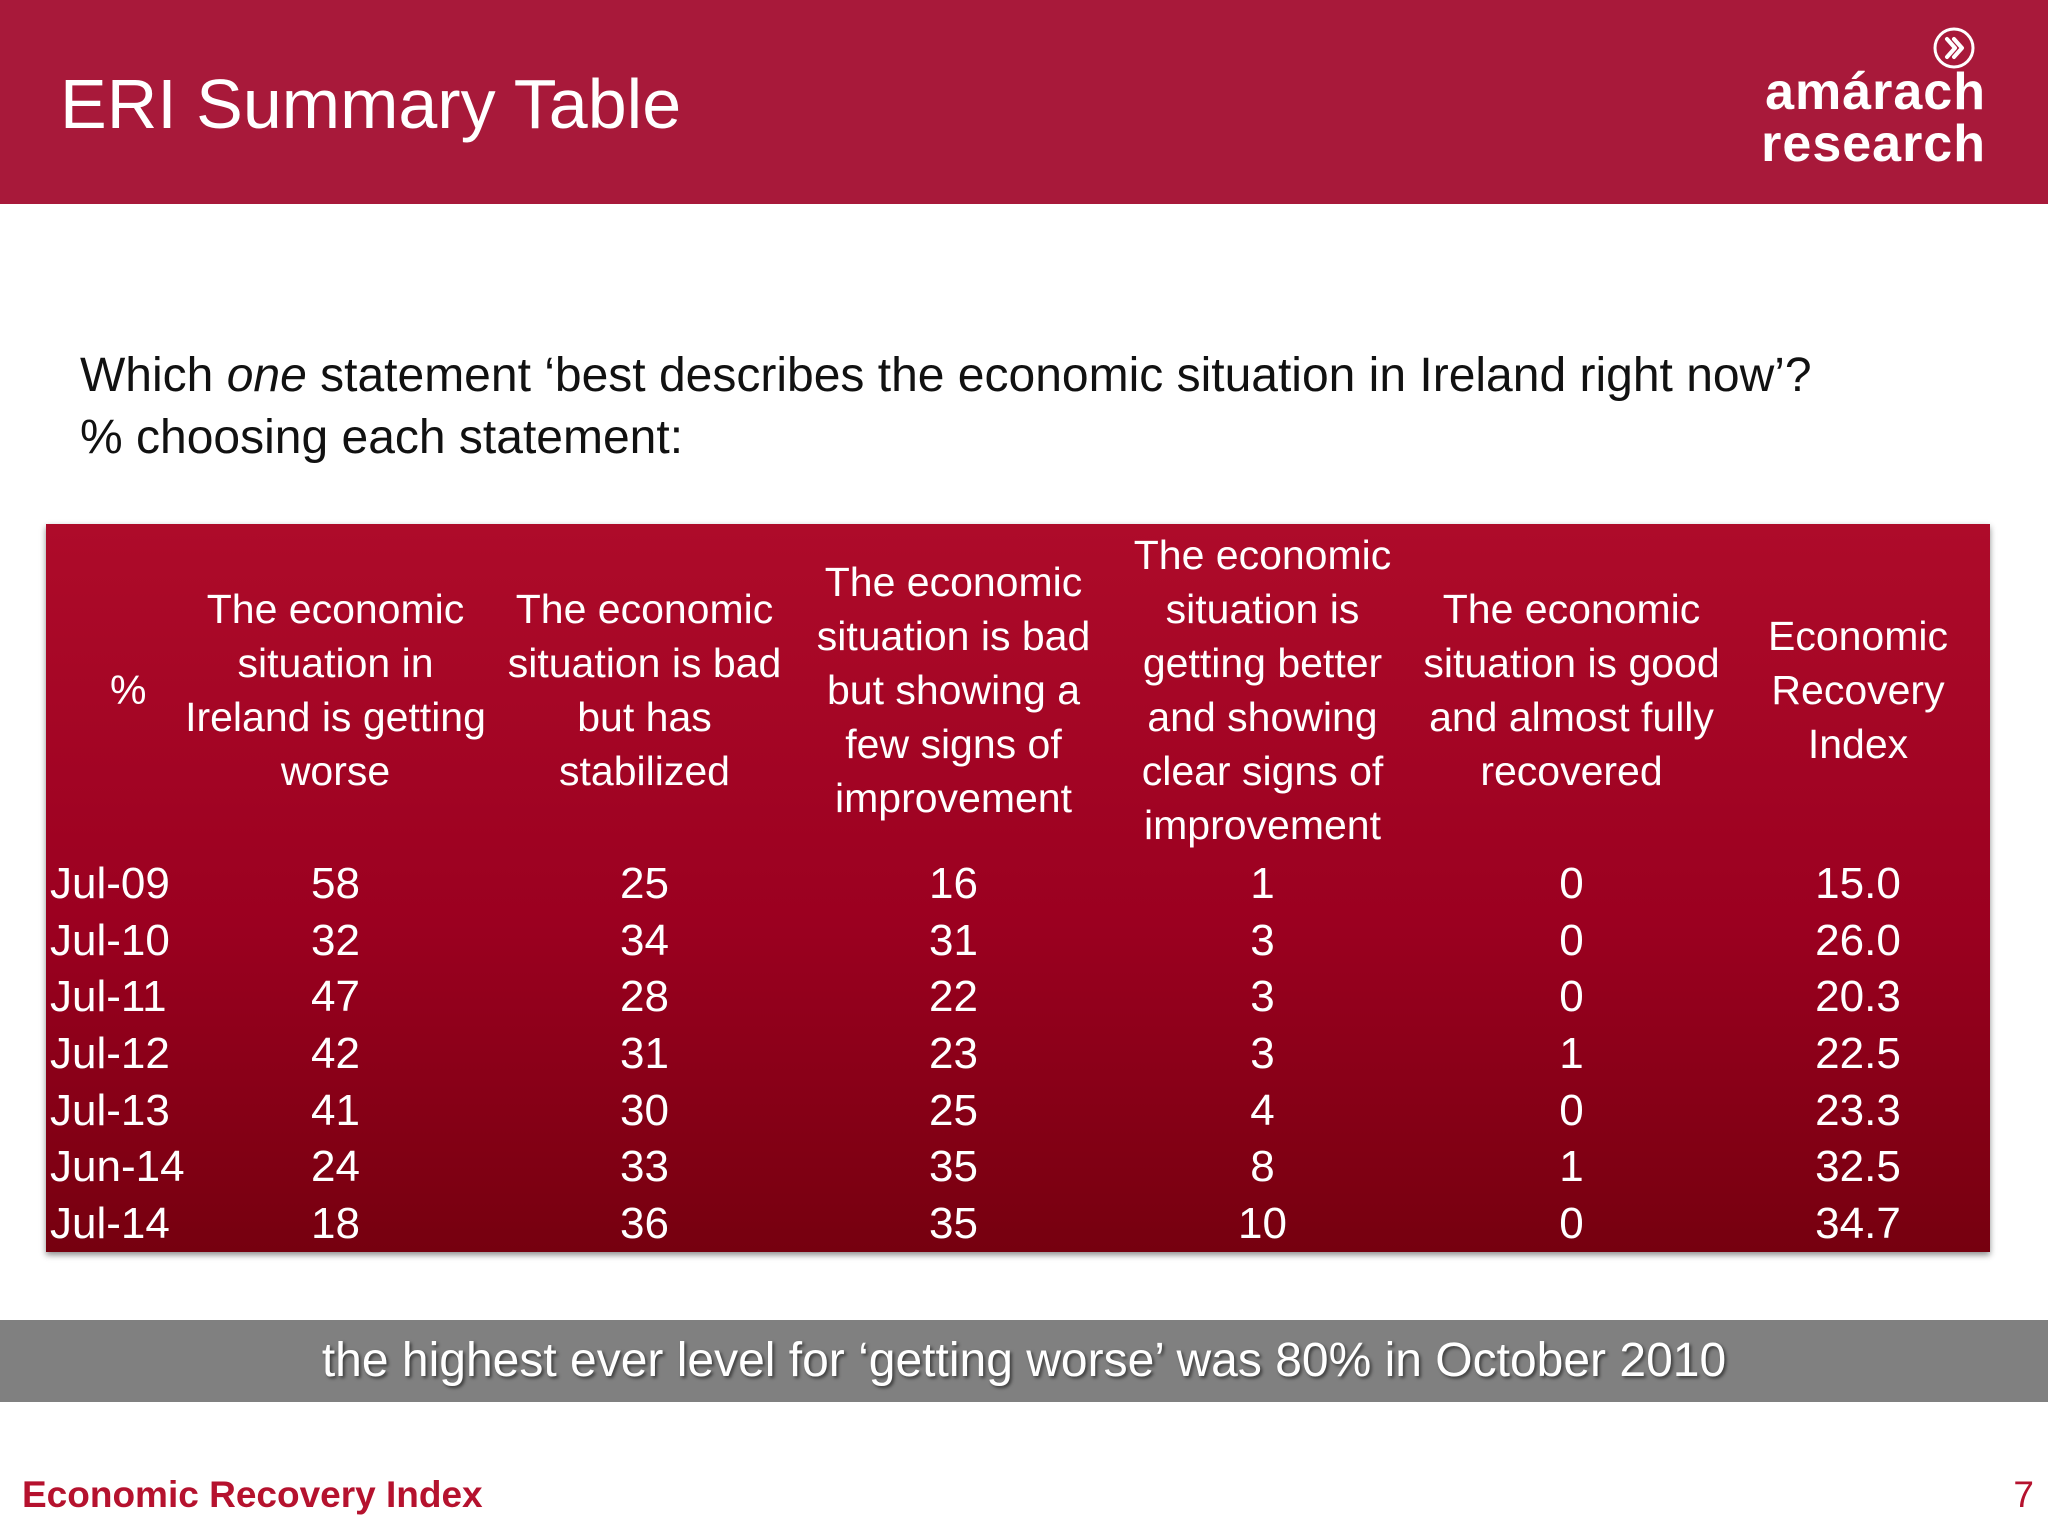  What do you see at coordinates (1858, 1167) in the screenshot?
I see `table-cell: 32.5` at bounding box center [1858, 1167].